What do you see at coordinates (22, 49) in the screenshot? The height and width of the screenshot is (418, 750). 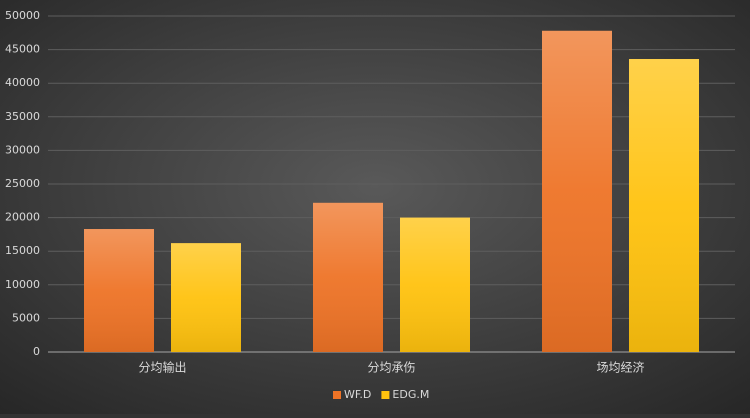 I see `y-tick-label: 45000` at bounding box center [22, 49].